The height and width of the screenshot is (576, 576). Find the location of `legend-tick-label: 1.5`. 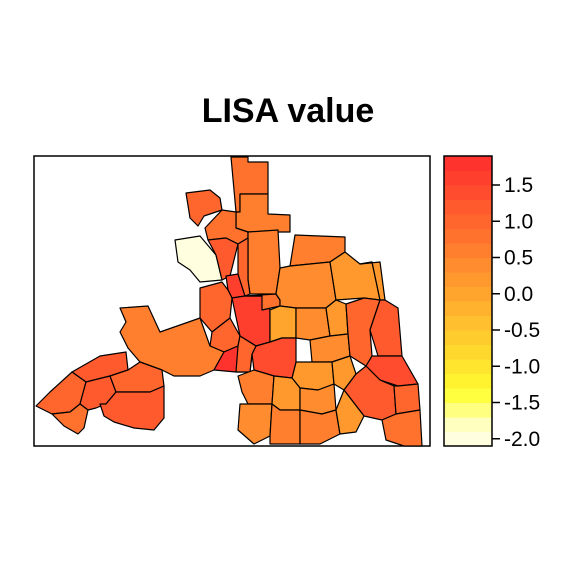

legend-tick-label: 1.5 is located at coordinates (518, 185).